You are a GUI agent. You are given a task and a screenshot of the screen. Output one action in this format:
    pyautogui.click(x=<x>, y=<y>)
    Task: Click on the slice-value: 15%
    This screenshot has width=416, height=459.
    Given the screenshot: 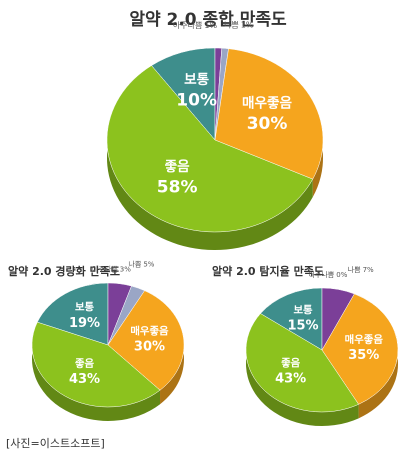 What is the action you would take?
    pyautogui.click(x=302, y=326)
    